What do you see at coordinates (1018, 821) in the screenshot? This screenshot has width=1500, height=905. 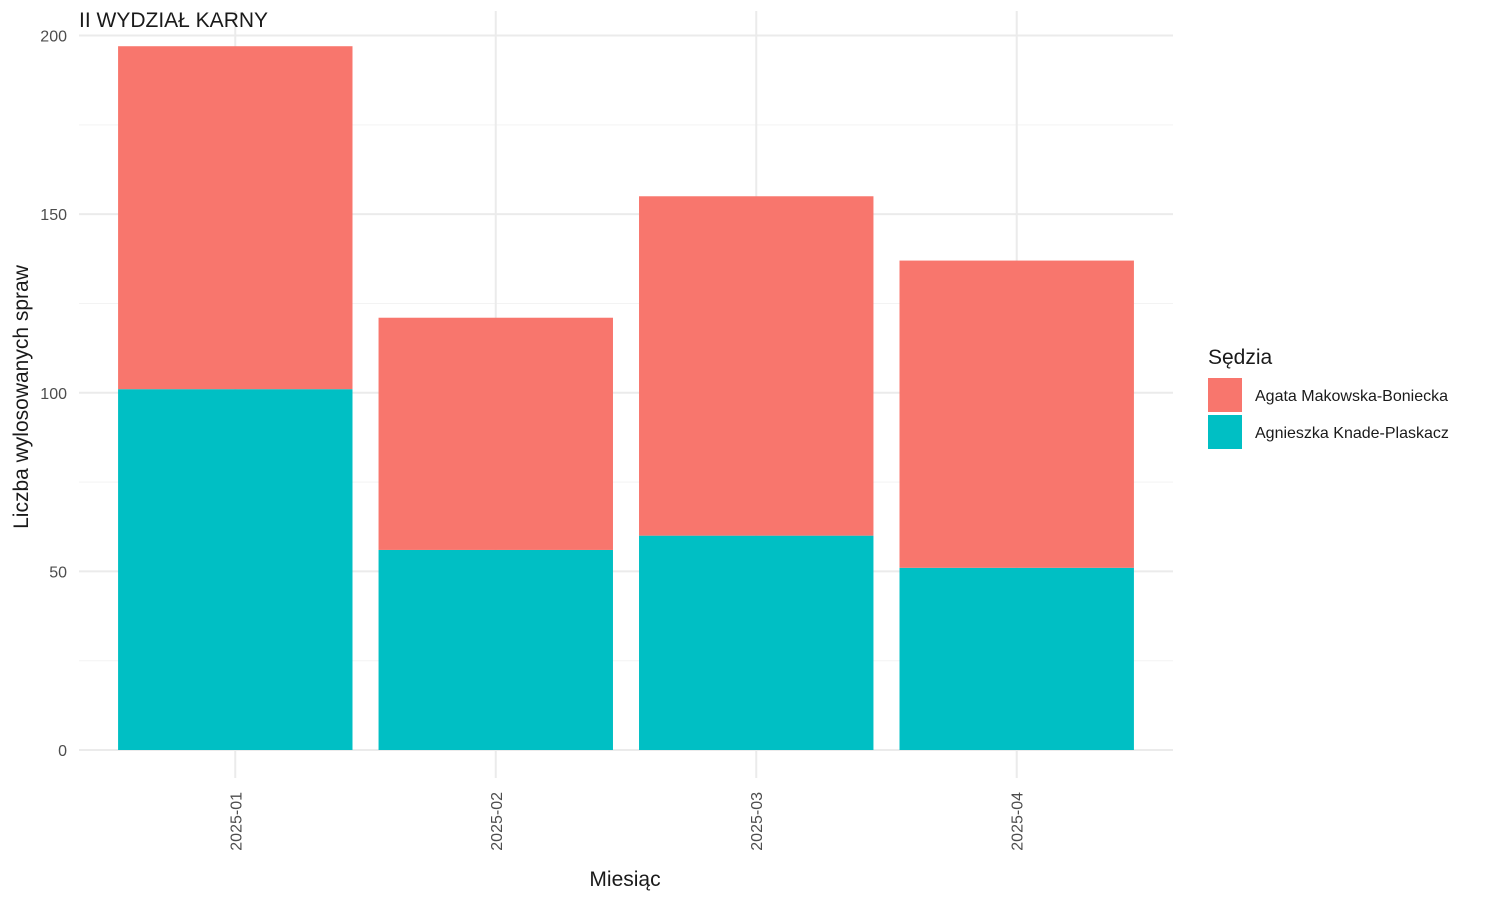 I see `x-tick-label: 2025-04` at bounding box center [1018, 821].